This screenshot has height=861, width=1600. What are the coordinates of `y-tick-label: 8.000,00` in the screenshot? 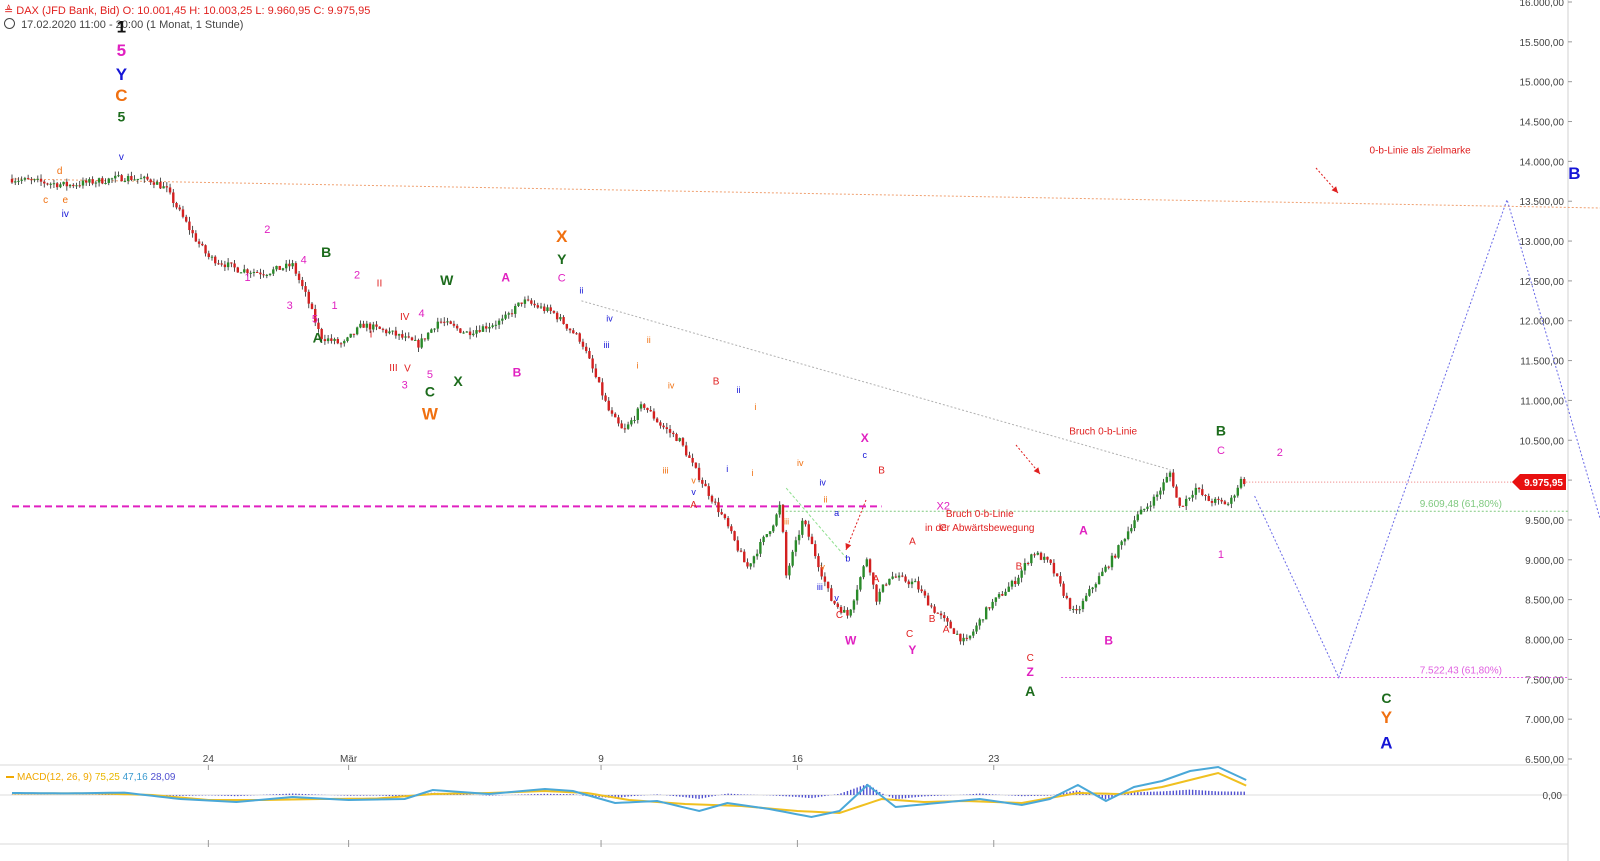 It's located at (1544, 640).